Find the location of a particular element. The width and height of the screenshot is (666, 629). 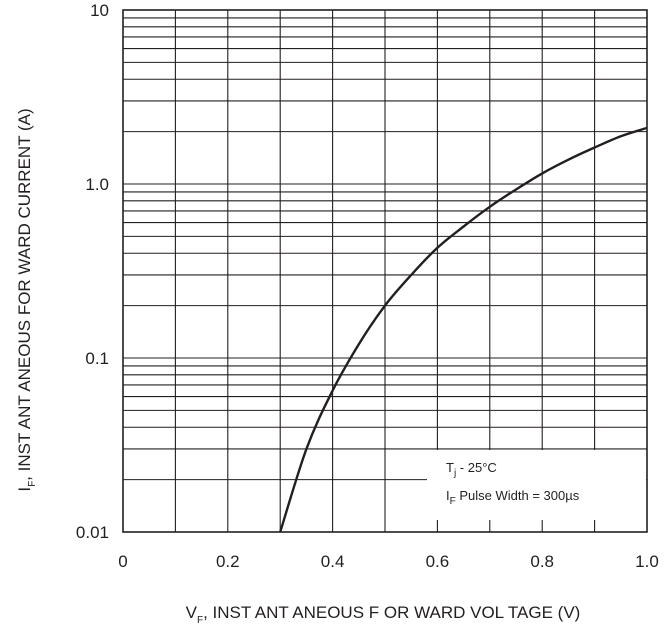

y-axis-title: IF, INST ANT ANEOUS FOR WARD CURRENT (A) is located at coordinates (26, 299).